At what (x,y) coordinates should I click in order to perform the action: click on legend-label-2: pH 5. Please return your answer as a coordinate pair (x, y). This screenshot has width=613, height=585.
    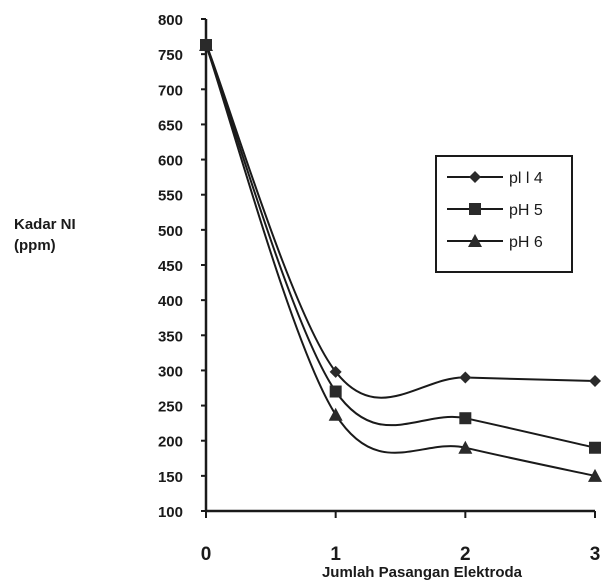
    Looking at the image, I should click on (526, 210).